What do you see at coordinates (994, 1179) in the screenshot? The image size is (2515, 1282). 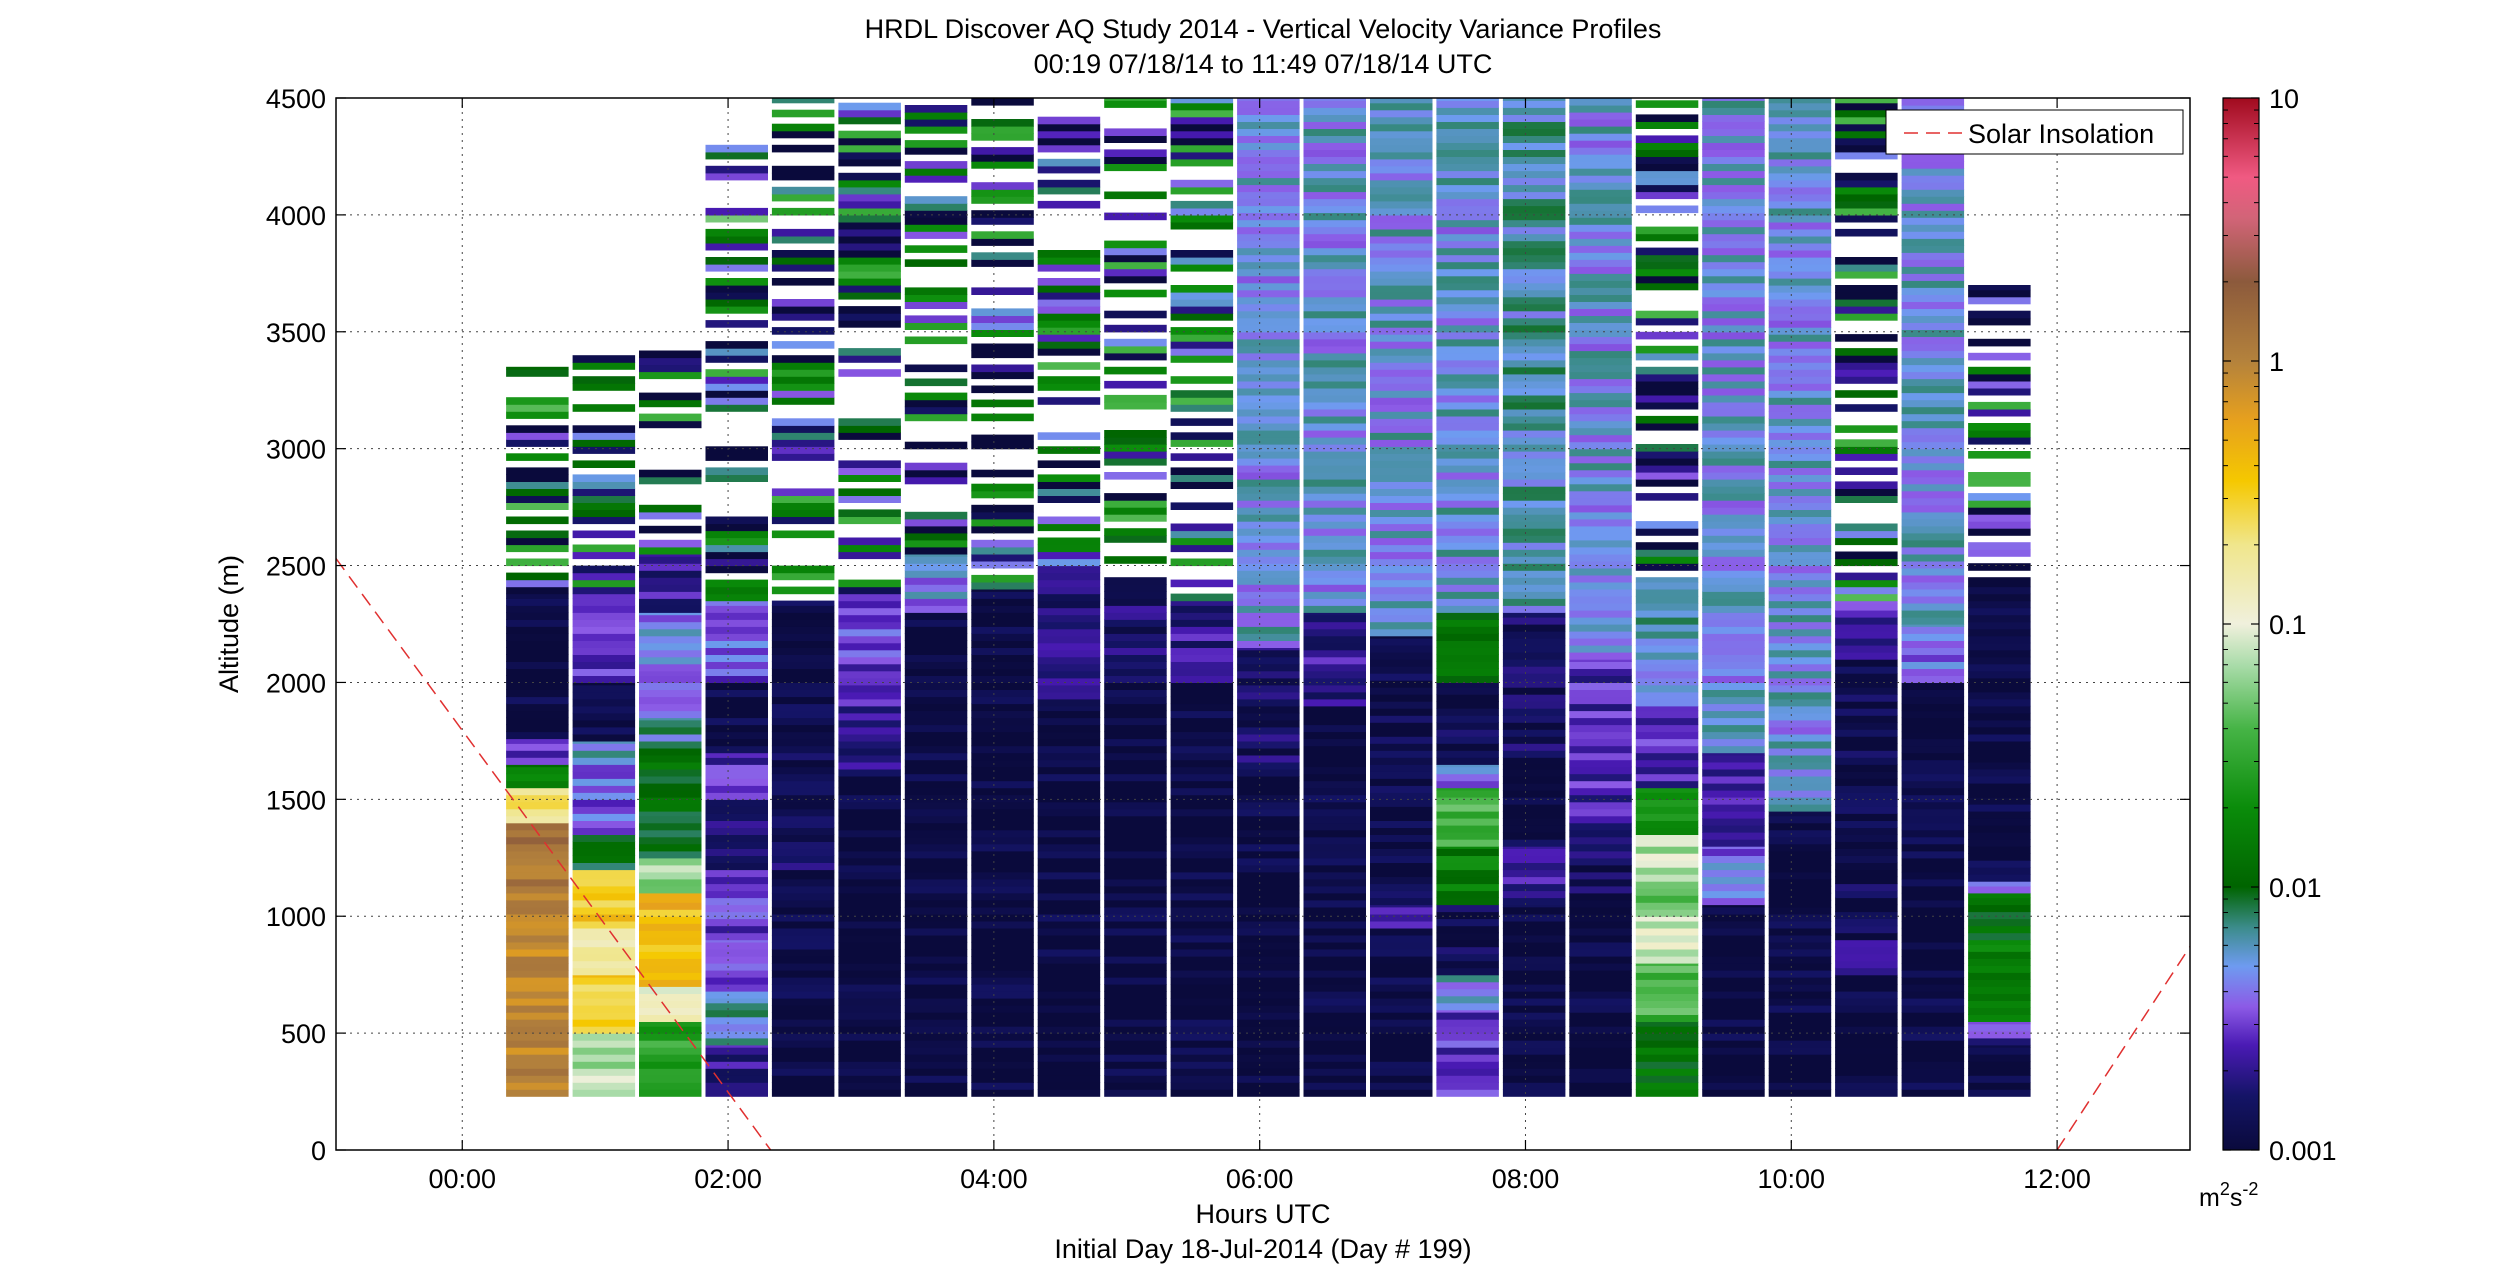 I see `x-tick-label: 04:00` at bounding box center [994, 1179].